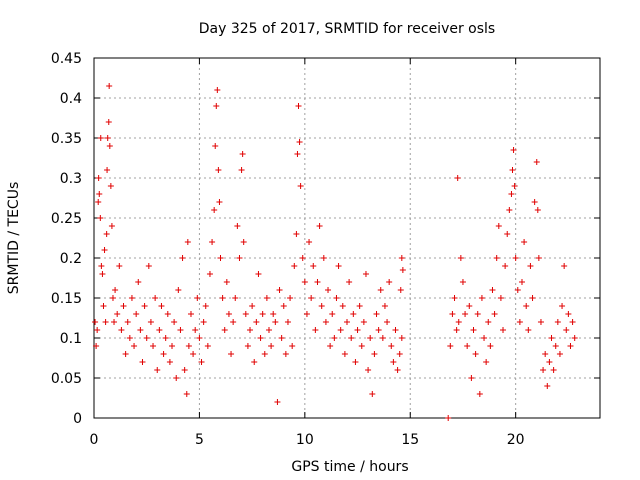 The width and height of the screenshot is (640, 480). Describe the element at coordinates (14, 238) in the screenshot. I see `y-axis-label: SRMTID / TECUs` at that location.